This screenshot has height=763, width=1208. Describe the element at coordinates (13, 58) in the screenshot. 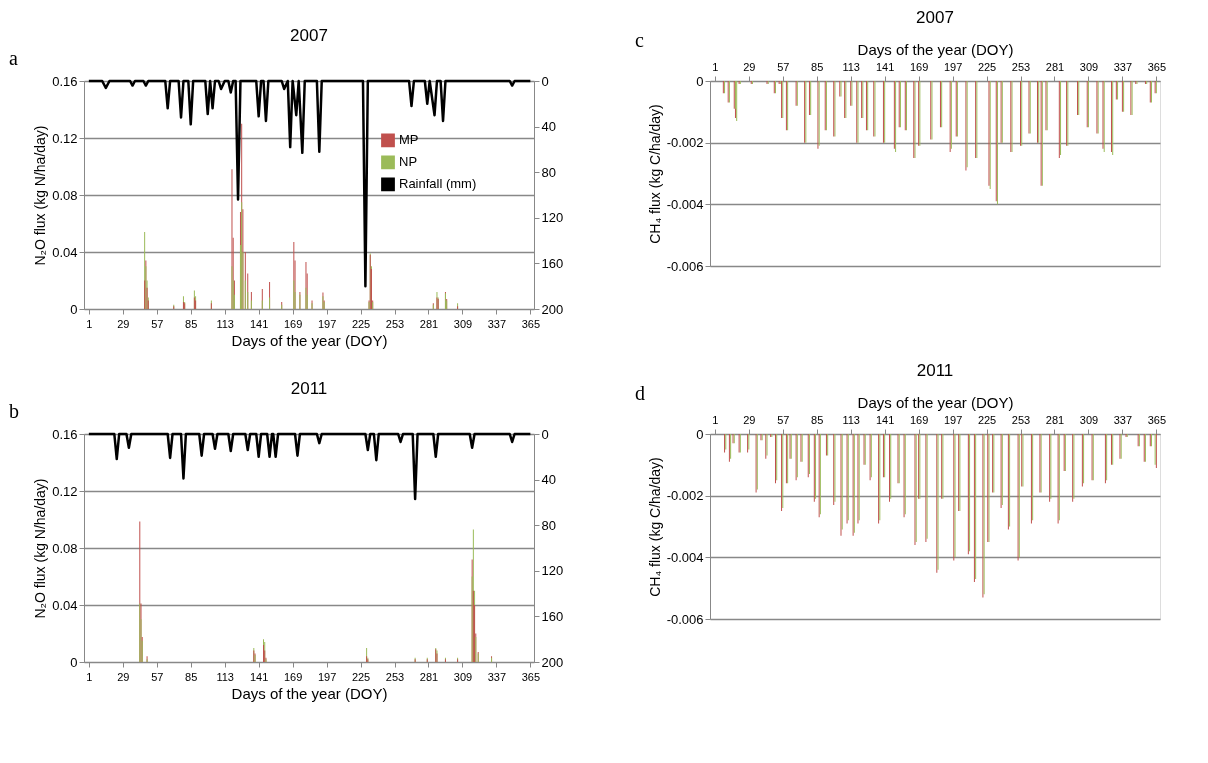

I see `text: a` at that location.